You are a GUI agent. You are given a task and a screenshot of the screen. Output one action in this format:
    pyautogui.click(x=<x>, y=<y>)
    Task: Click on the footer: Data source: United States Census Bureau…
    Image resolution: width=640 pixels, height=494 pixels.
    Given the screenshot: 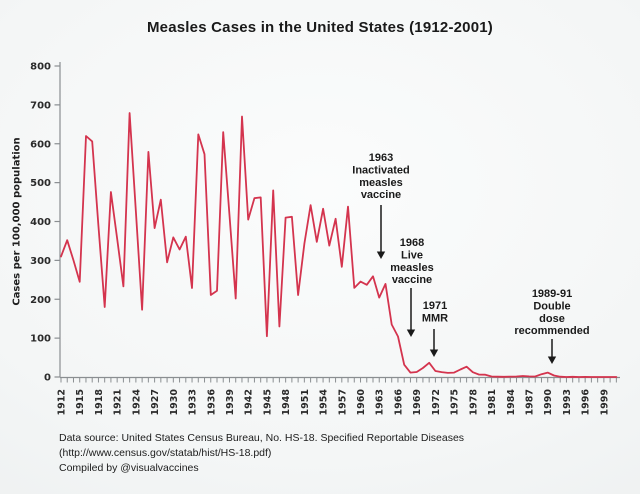 What is the action you would take?
    pyautogui.click(x=261, y=453)
    